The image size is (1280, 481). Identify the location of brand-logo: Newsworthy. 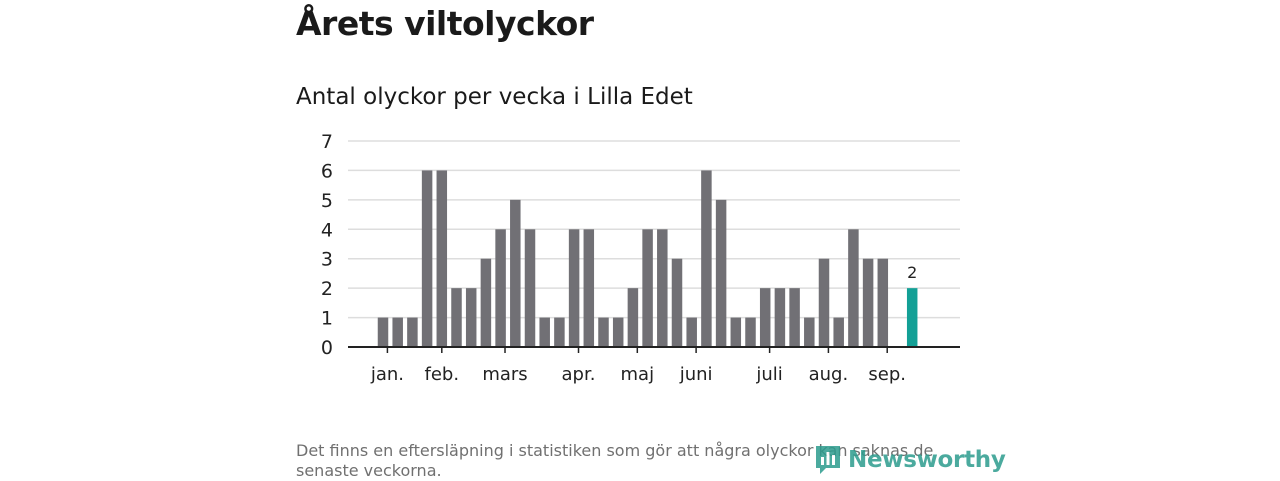
(910, 460).